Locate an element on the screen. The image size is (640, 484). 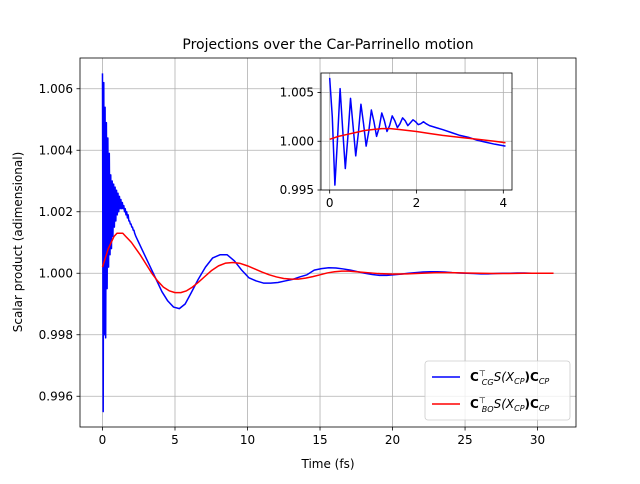
legend-bo-sub1: BO is located at coordinates (488, 409).